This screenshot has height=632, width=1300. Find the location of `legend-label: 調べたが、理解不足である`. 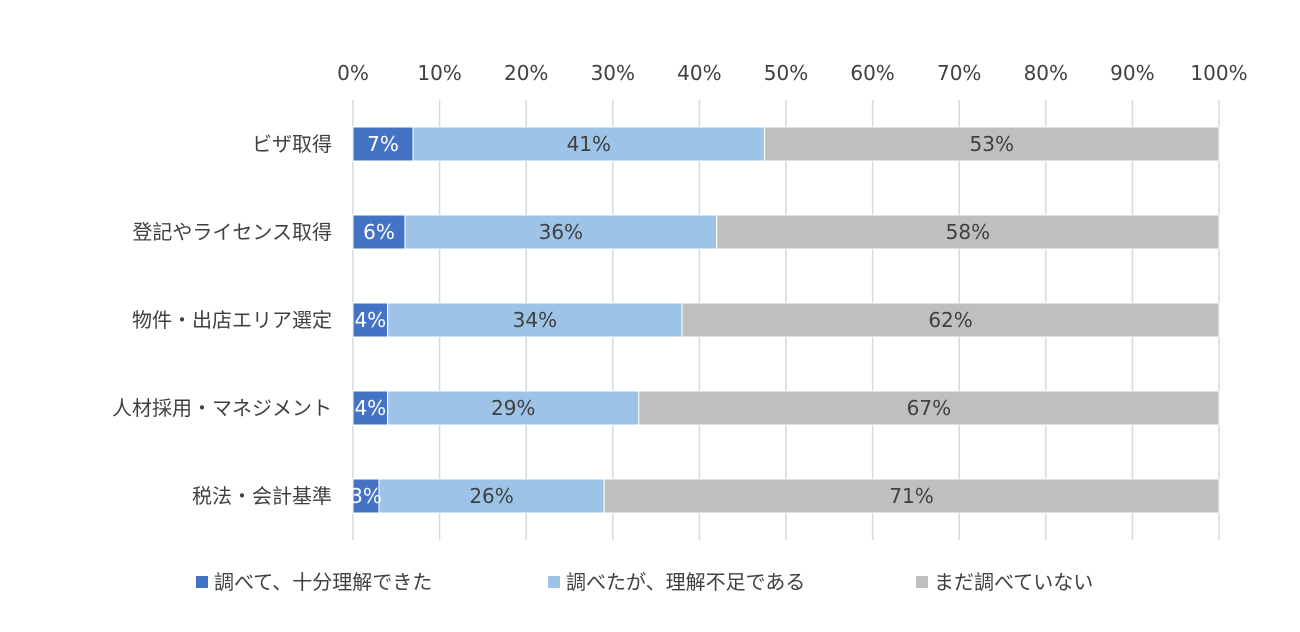

legend-label: 調べたが、理解不足である is located at coordinates (685, 582).